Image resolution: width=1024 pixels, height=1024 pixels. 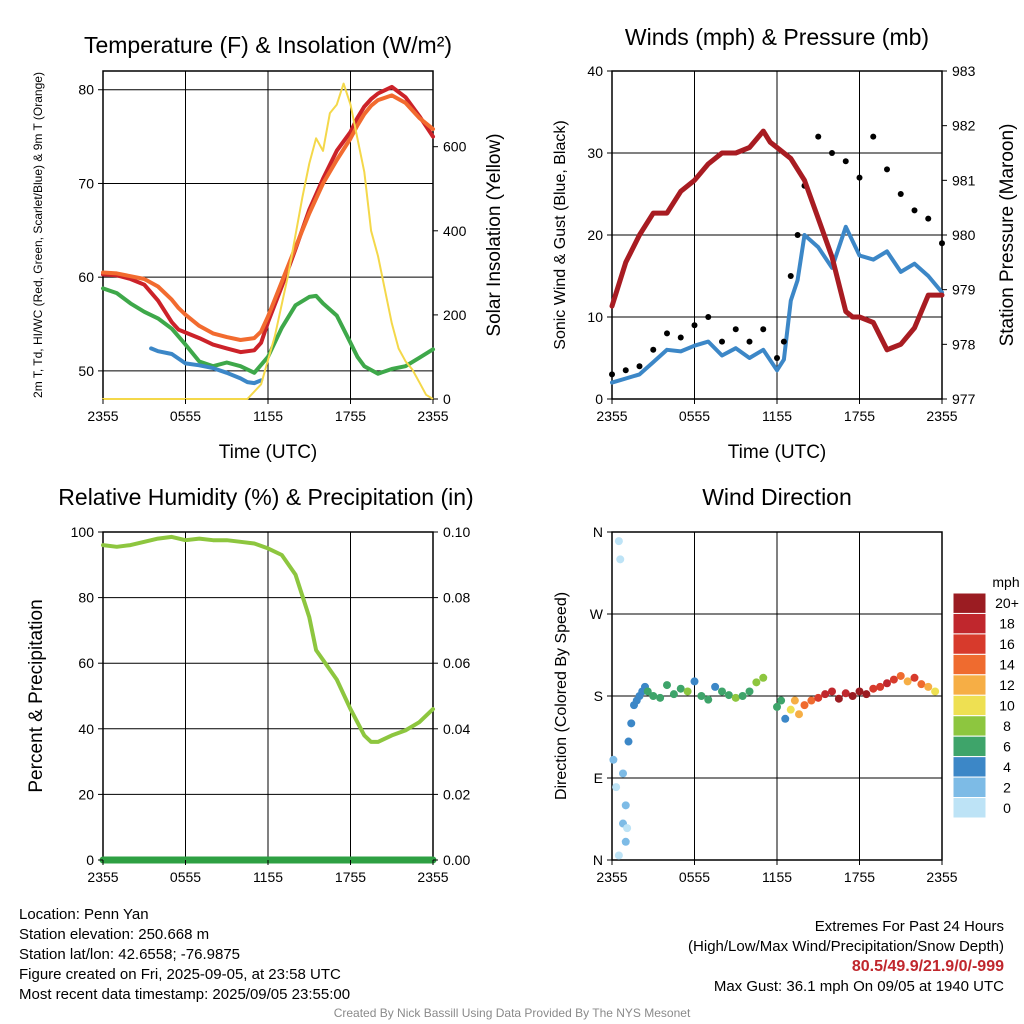 What do you see at coordinates (455, 315) in the screenshot?
I see `y2-tick-label: 200` at bounding box center [455, 315].